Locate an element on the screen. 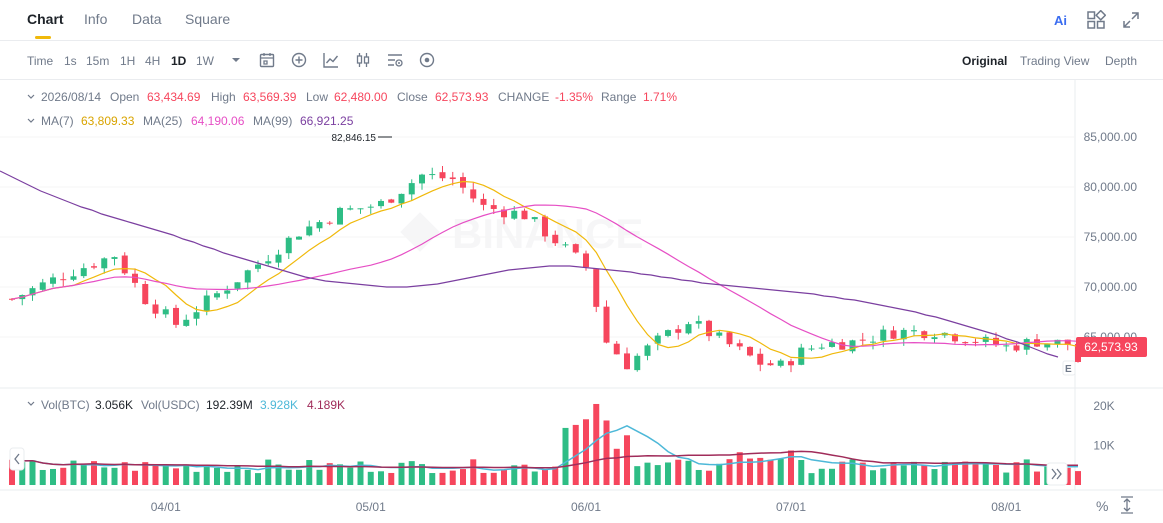 This screenshot has width=1163, height=523. dropdown-caret-icon is located at coordinates (236, 60).